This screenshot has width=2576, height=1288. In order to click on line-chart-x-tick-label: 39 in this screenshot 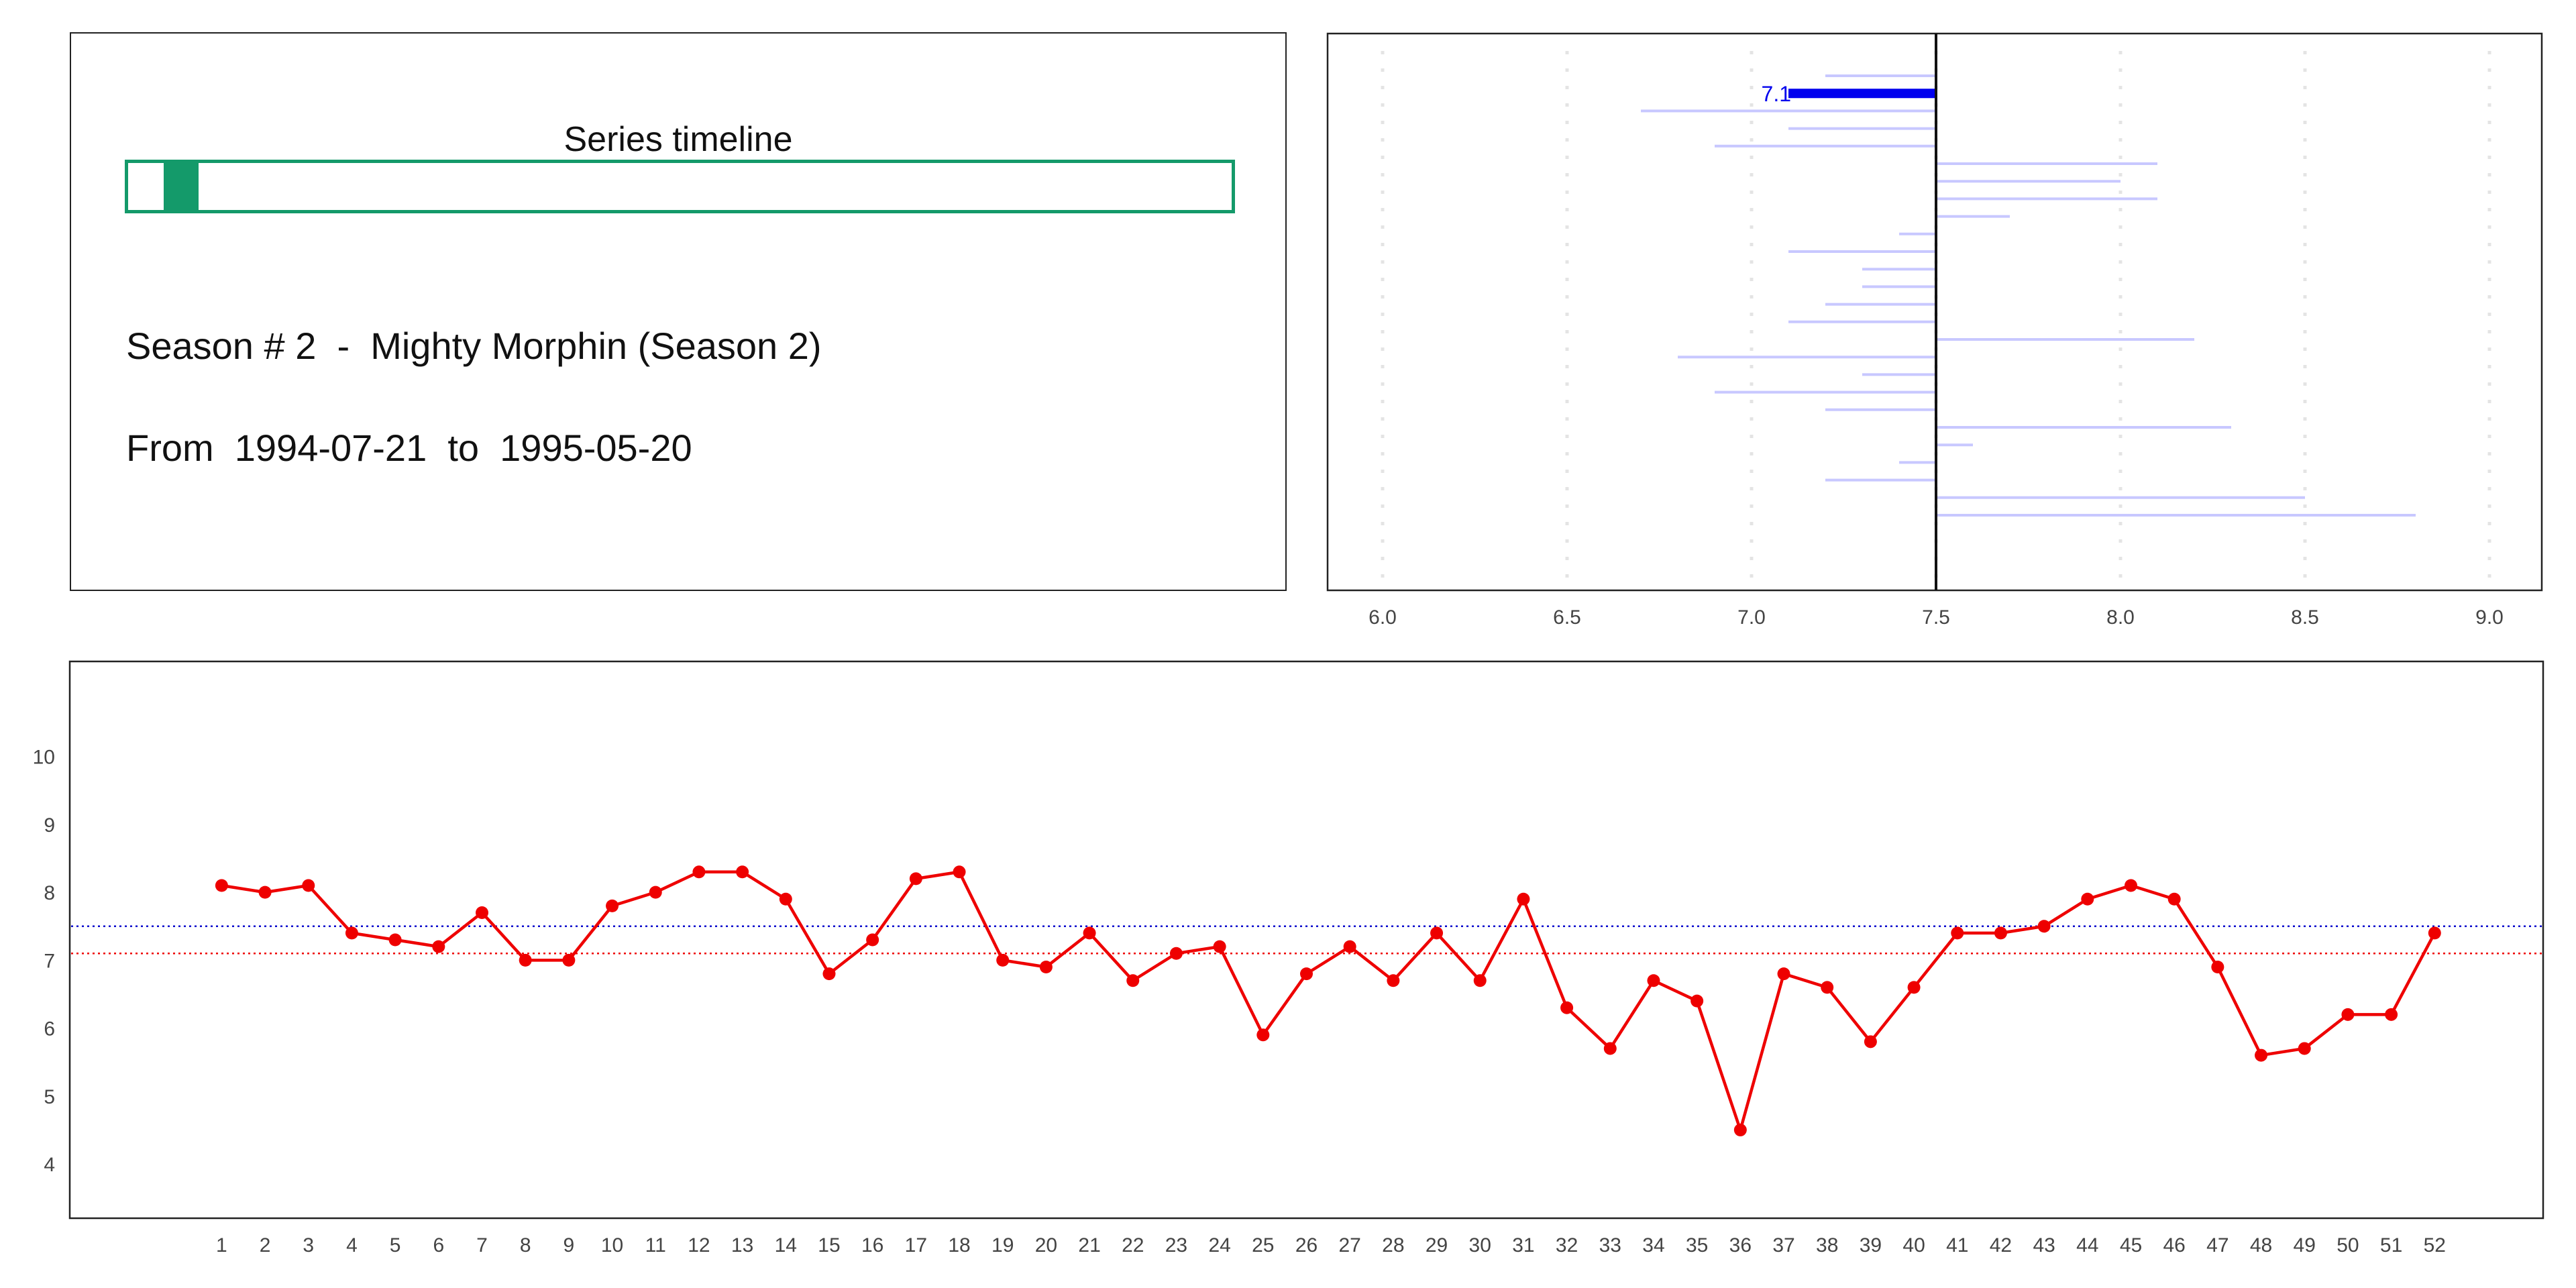, I will do `click(1871, 1245)`.